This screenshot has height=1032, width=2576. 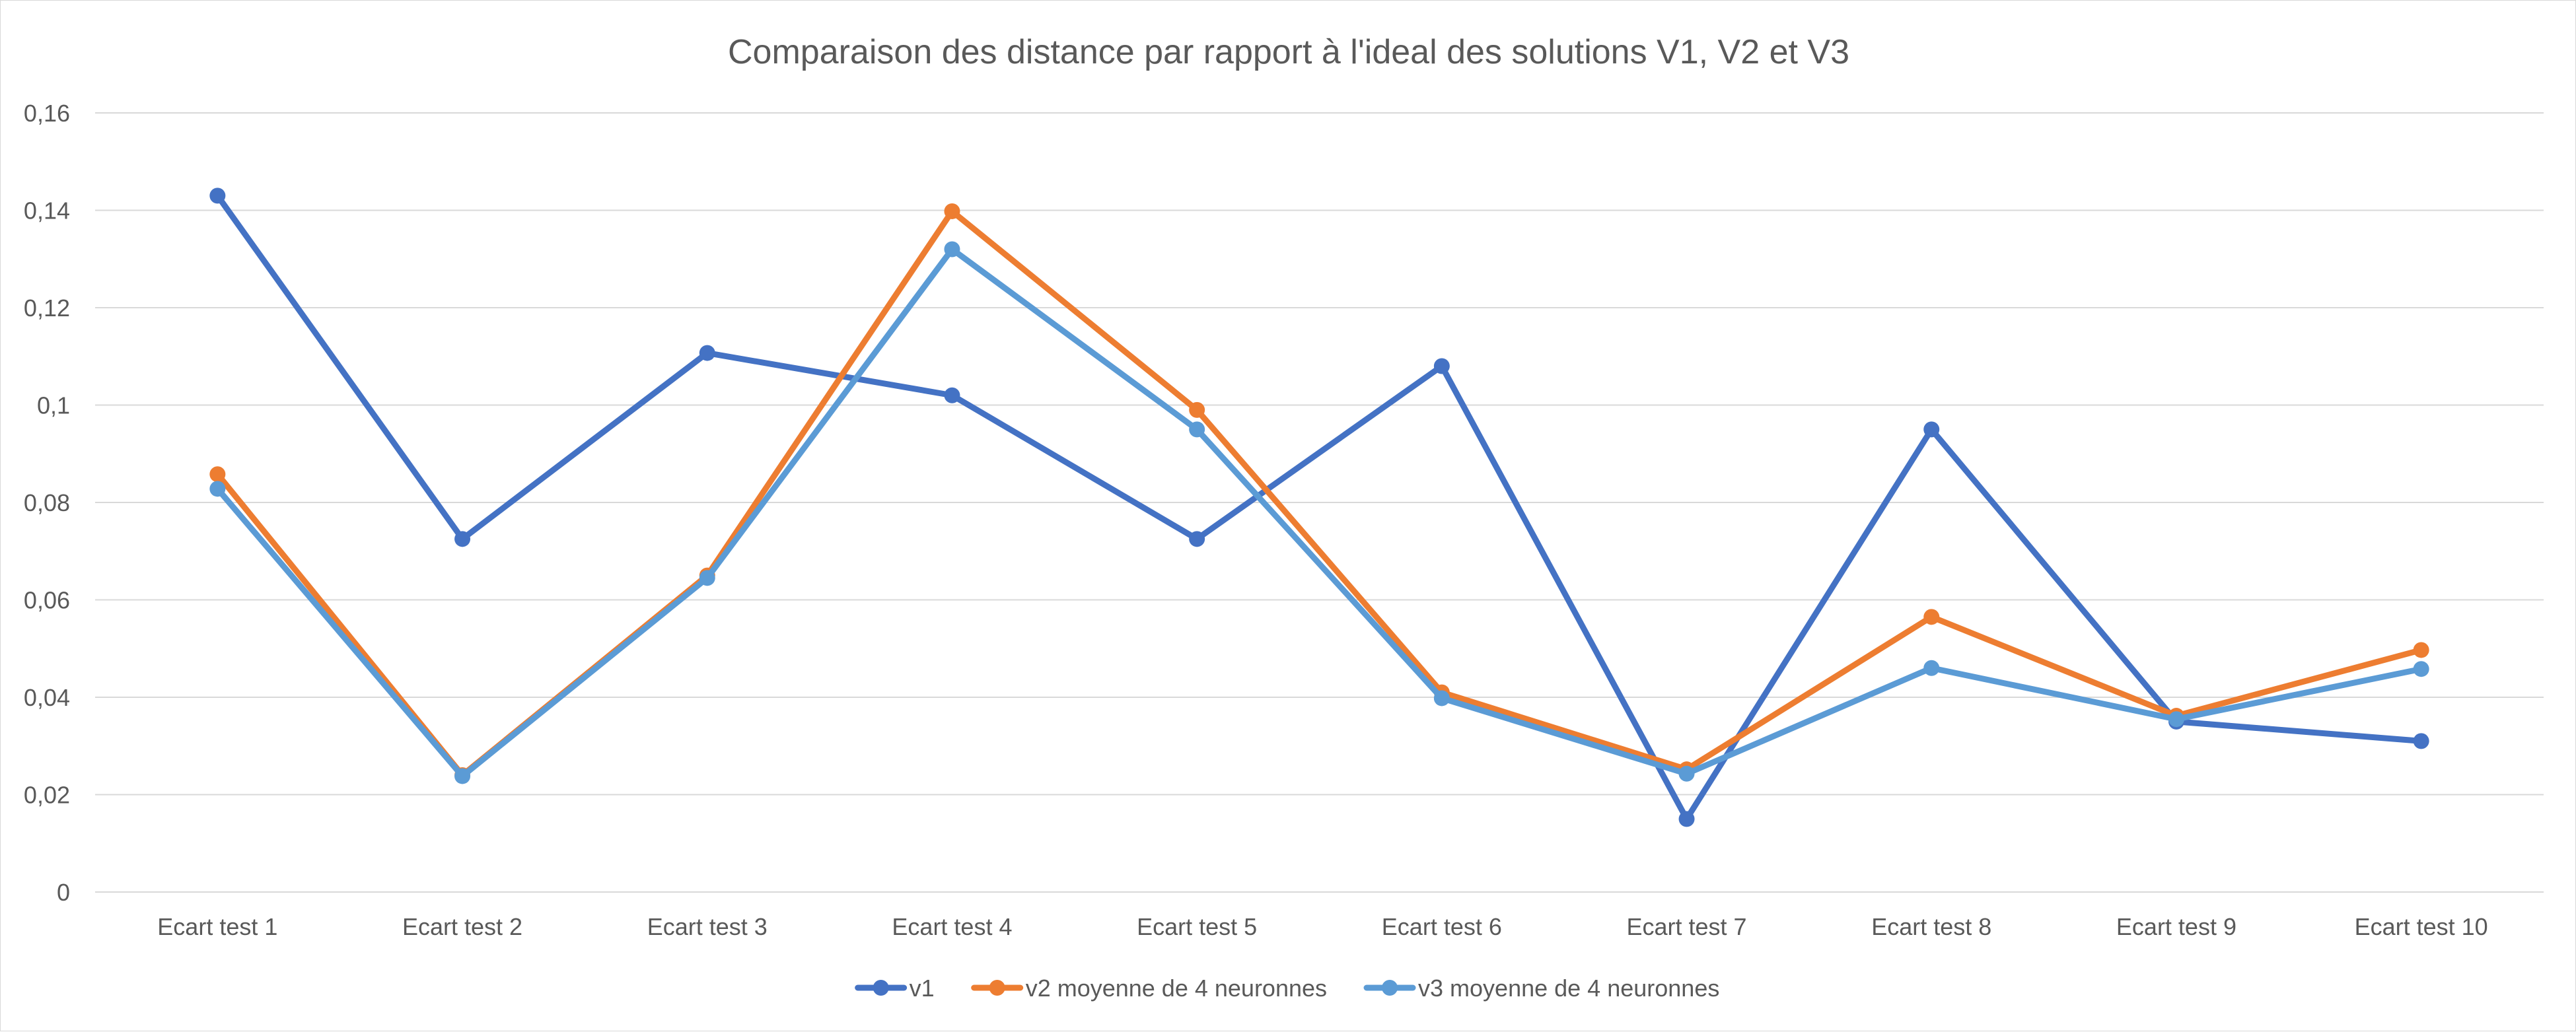 What do you see at coordinates (1176, 988) in the screenshot?
I see `legend-label: v2 moyenne de 4 neuronnes` at bounding box center [1176, 988].